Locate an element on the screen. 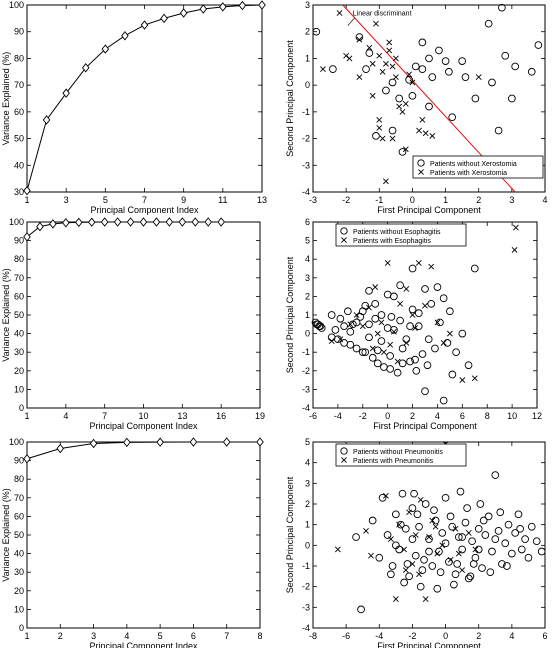 Image resolution: width=552 pixels, height=648 pixels. y-tick-label: -3 is located at coordinates (306, 607).